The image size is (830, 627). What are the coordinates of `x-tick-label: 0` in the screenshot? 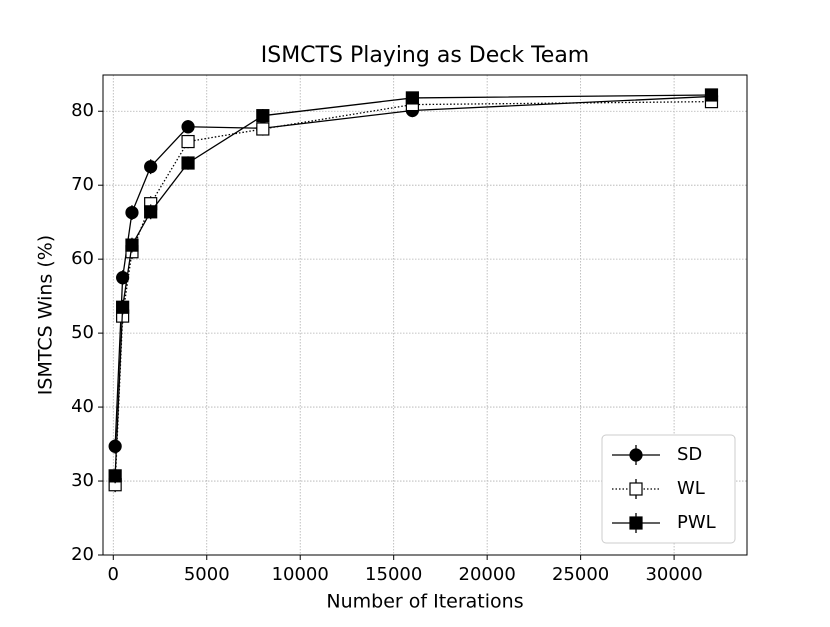 It's located at (113, 574).